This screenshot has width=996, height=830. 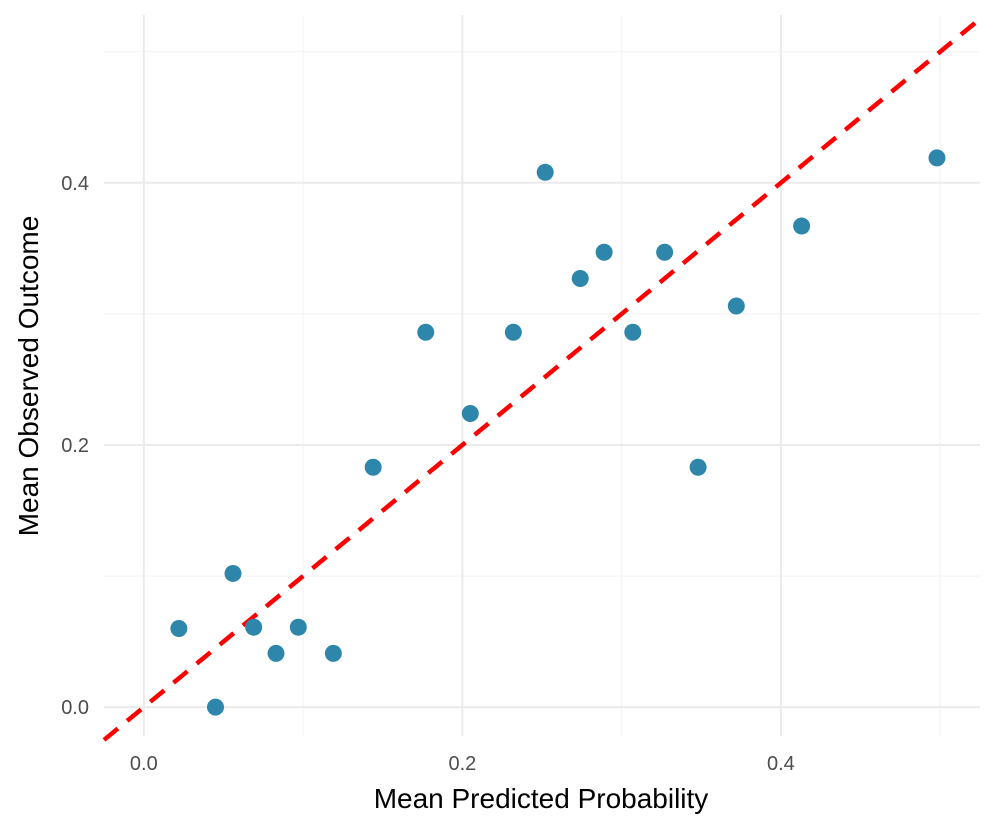 I want to click on y-tick-label: 0.2, so click(x=75, y=446).